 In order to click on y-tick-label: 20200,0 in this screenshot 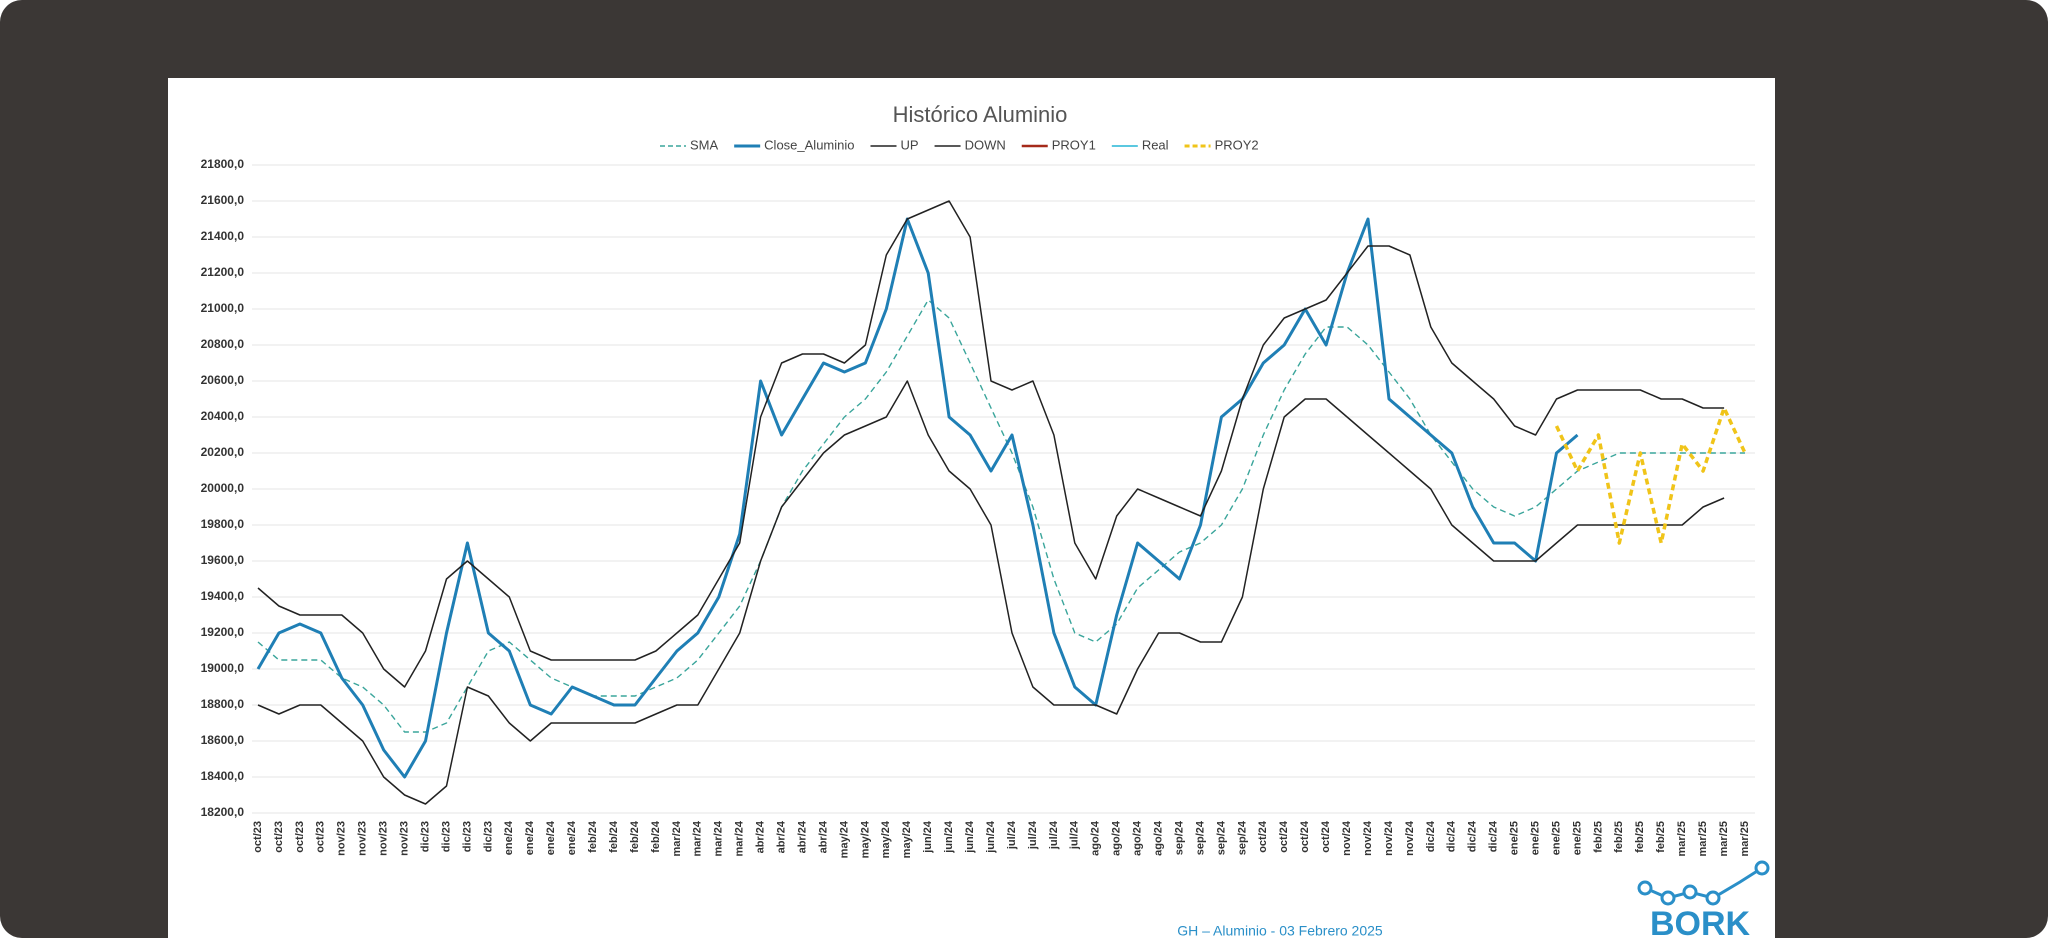, I will do `click(223, 452)`.